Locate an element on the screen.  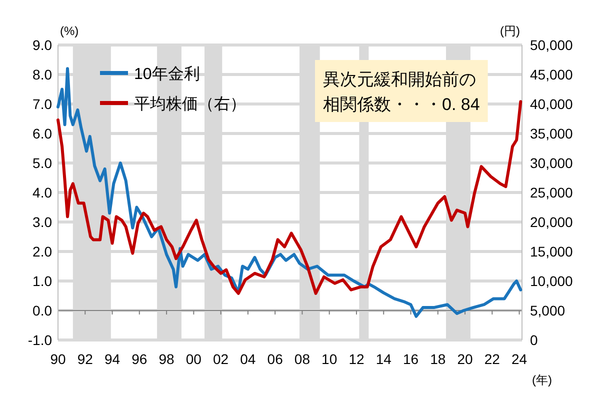
annotation: 異次元緩和開始前の is located at coordinates (399, 79).